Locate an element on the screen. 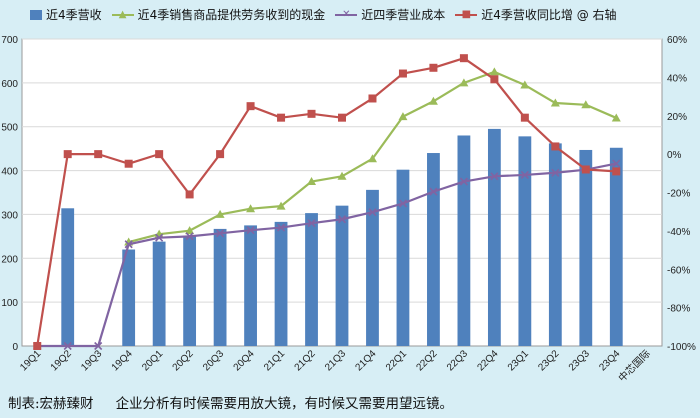  x-tick-label: 22Q2 is located at coordinates (426, 360).